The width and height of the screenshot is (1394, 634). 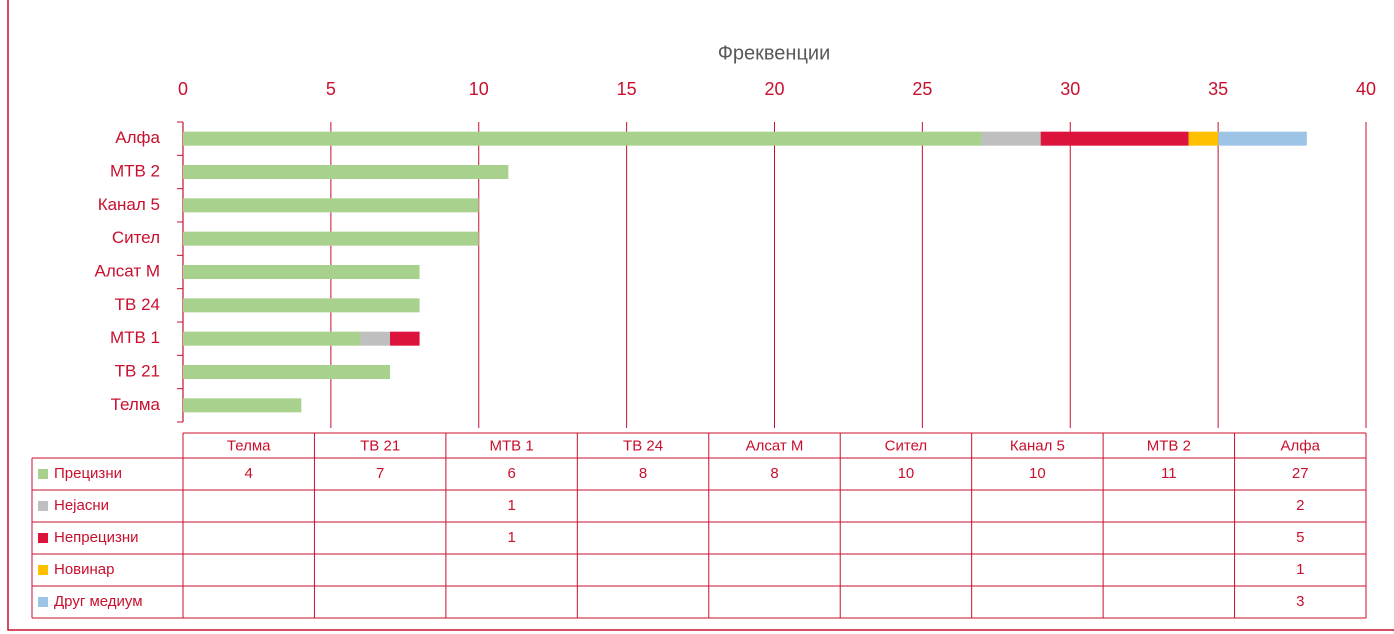 What do you see at coordinates (1169, 445) in the screenshot?
I see `table-header: МТВ 2` at bounding box center [1169, 445].